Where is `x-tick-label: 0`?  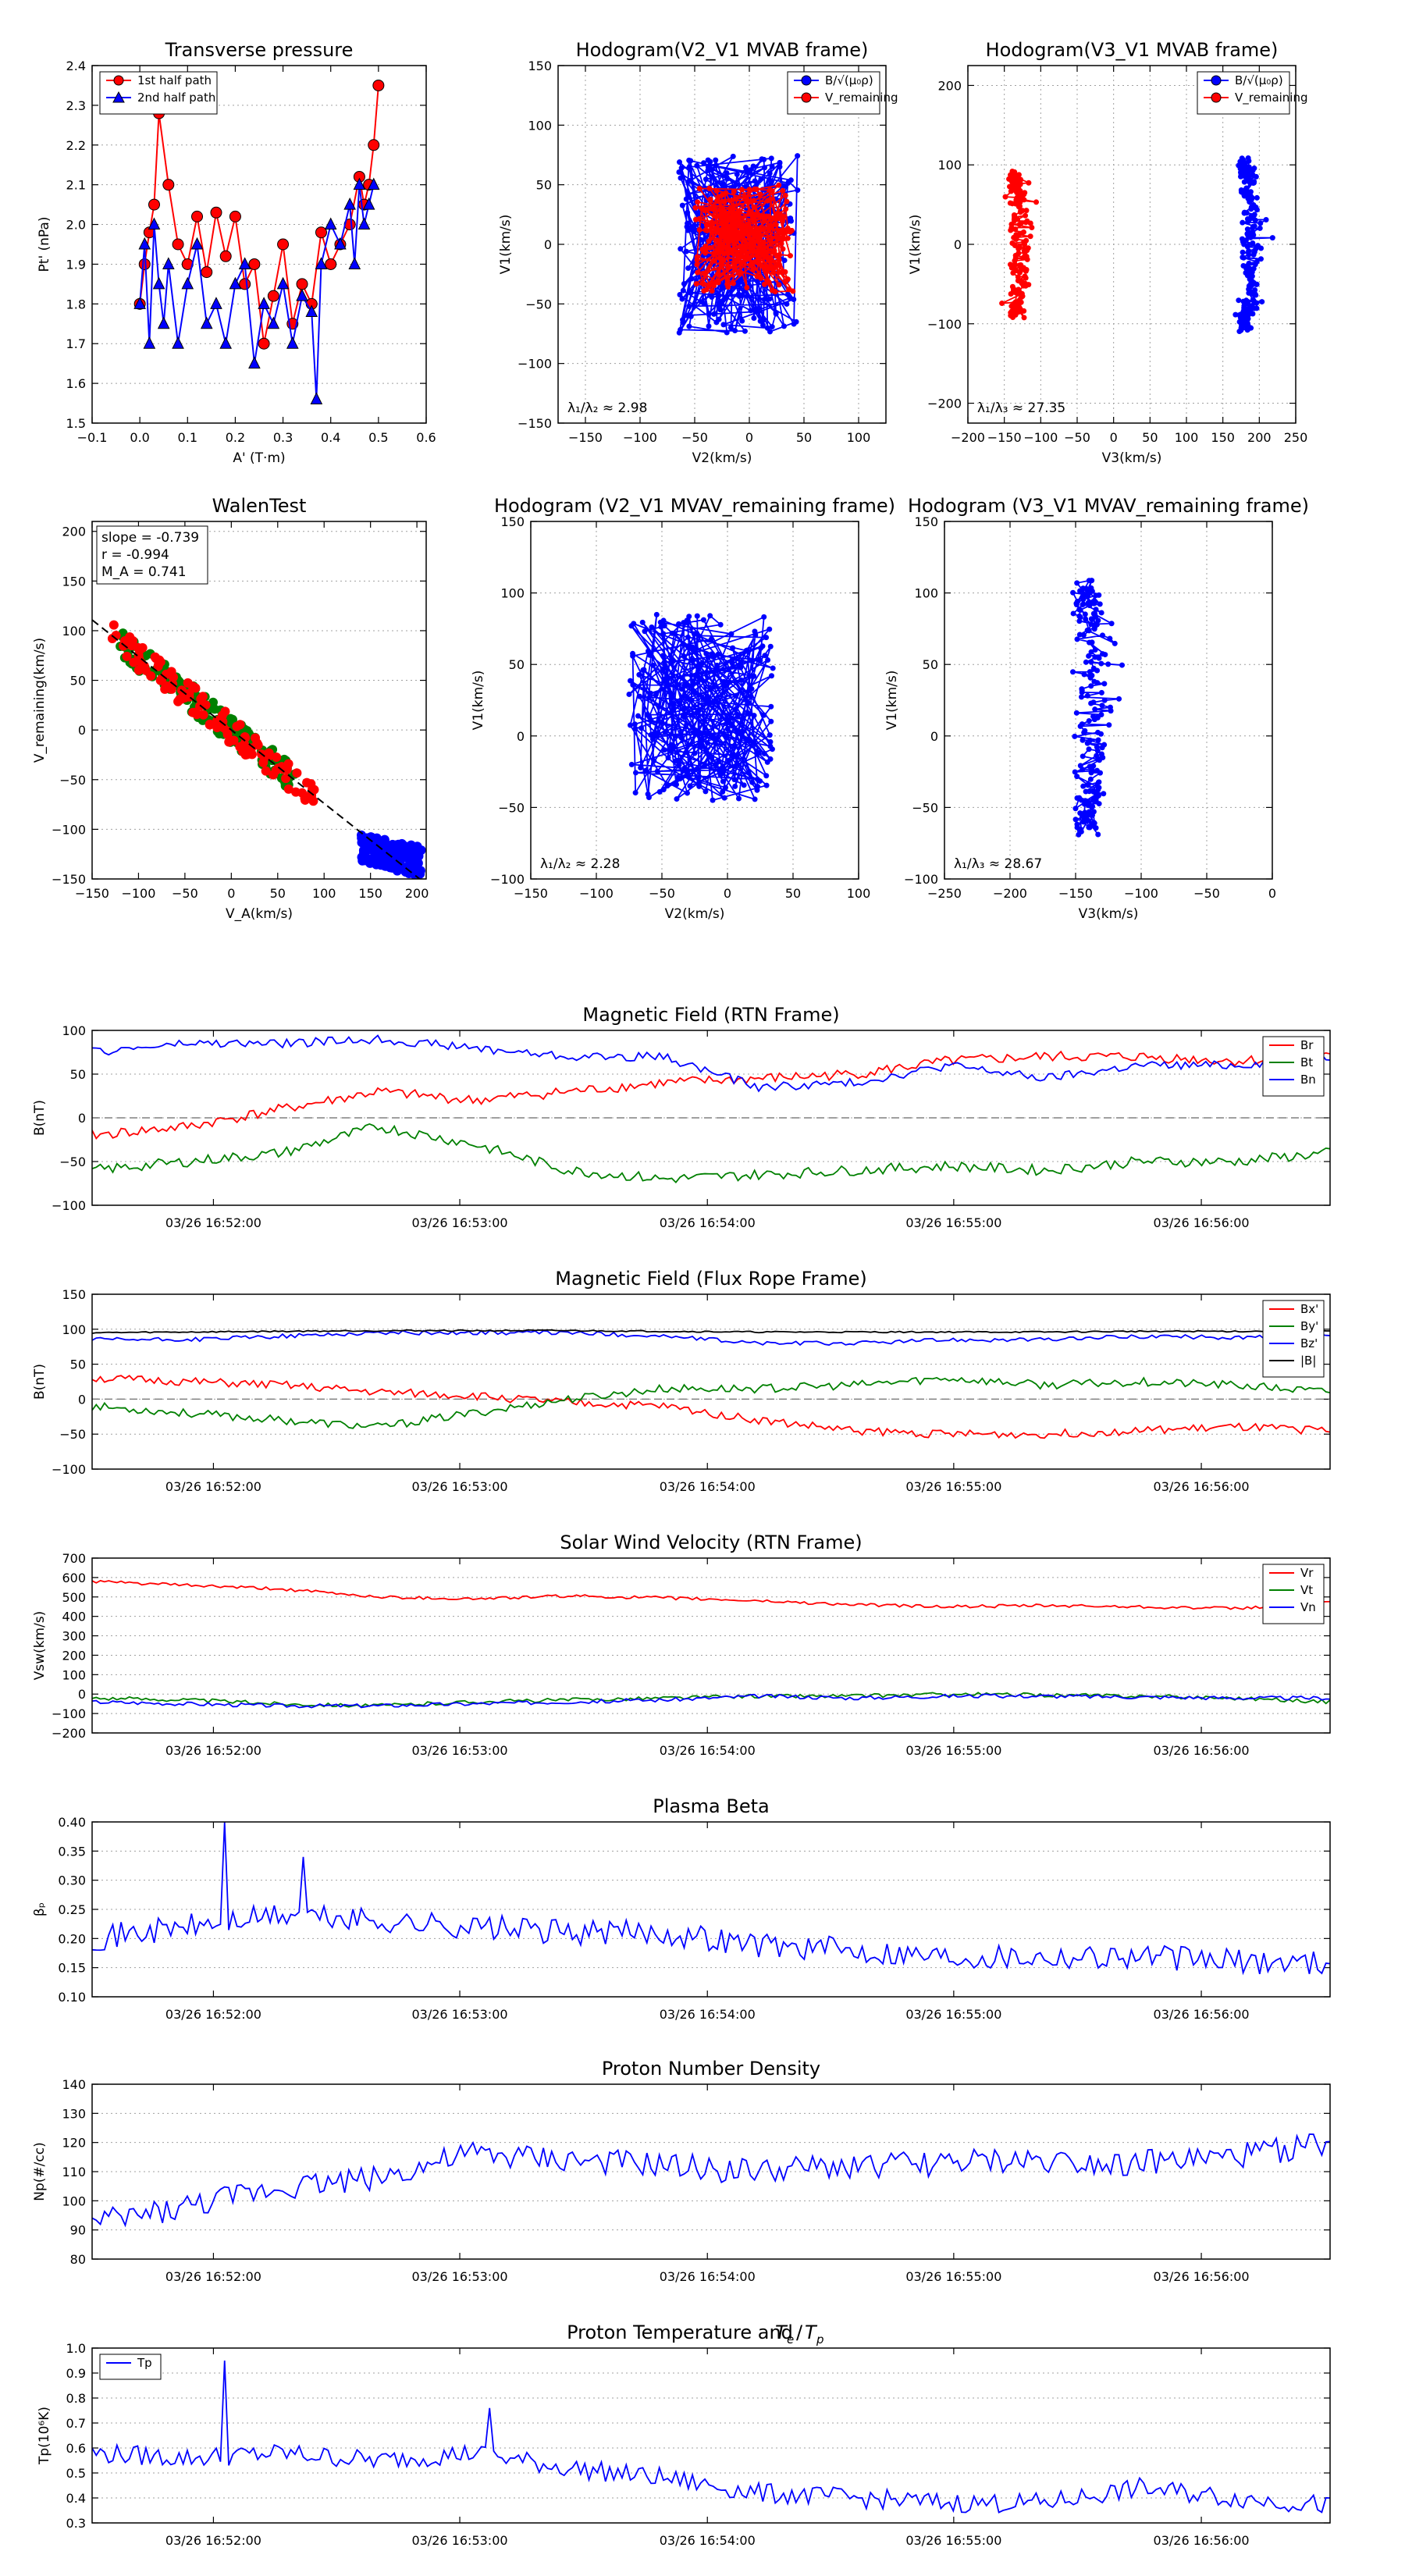
x-tick-label: 0 is located at coordinates (231, 893).